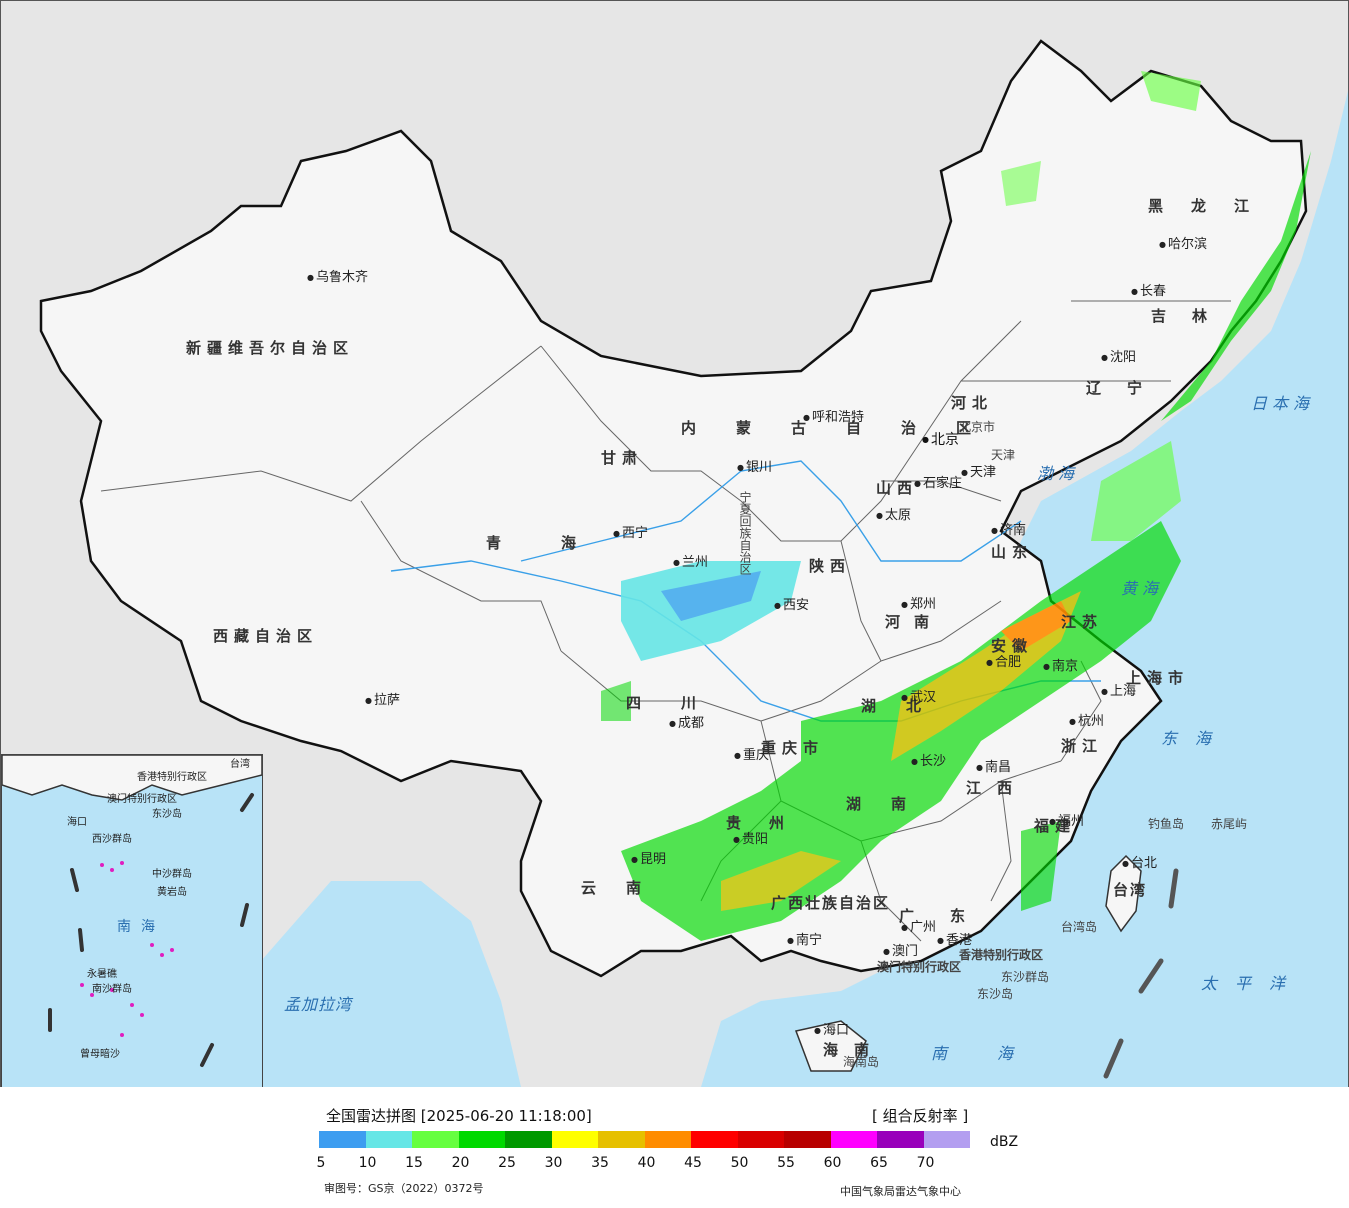 The height and width of the screenshot is (1208, 1349). What do you see at coordinates (630, 533) in the screenshot?
I see `city-label: 西宁` at bounding box center [630, 533].